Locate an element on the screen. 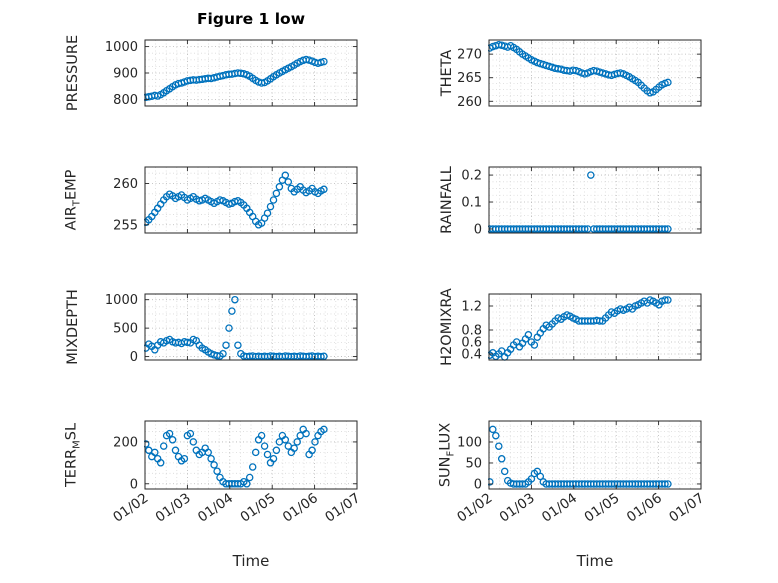 This screenshot has height=583, width=778. y-tick-label: 1.2 is located at coordinates (471, 307).